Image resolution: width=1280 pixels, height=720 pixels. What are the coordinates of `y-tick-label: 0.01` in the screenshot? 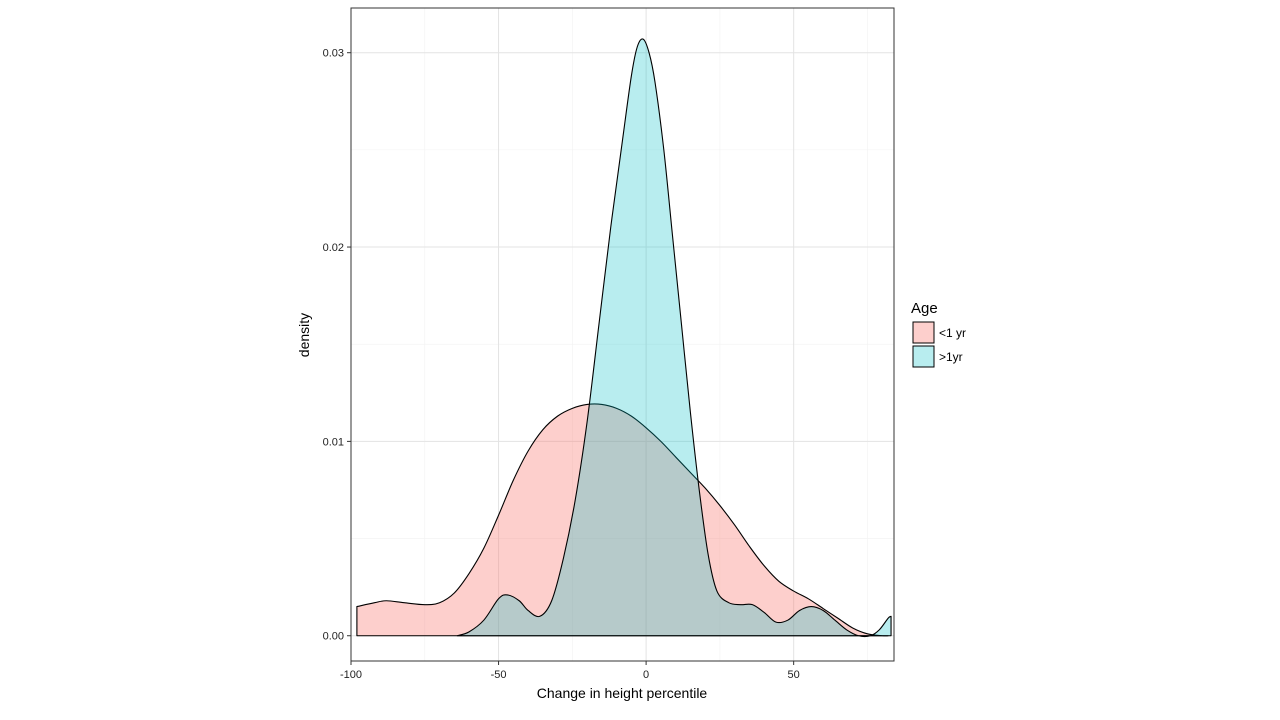 It's located at (333, 442).